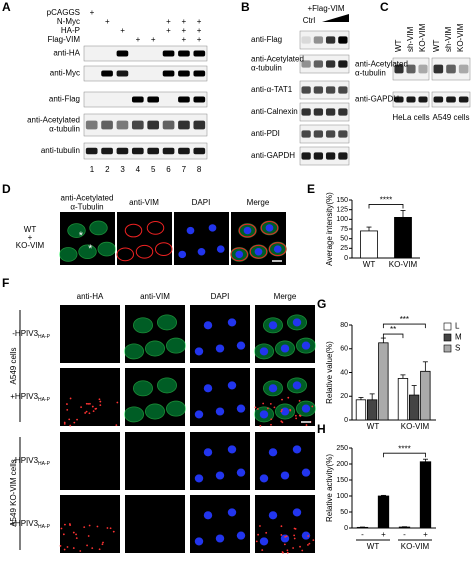  What do you see at coordinates (155, 296) in the screenshot?
I see `label: anti-VIM` at bounding box center [155, 296].